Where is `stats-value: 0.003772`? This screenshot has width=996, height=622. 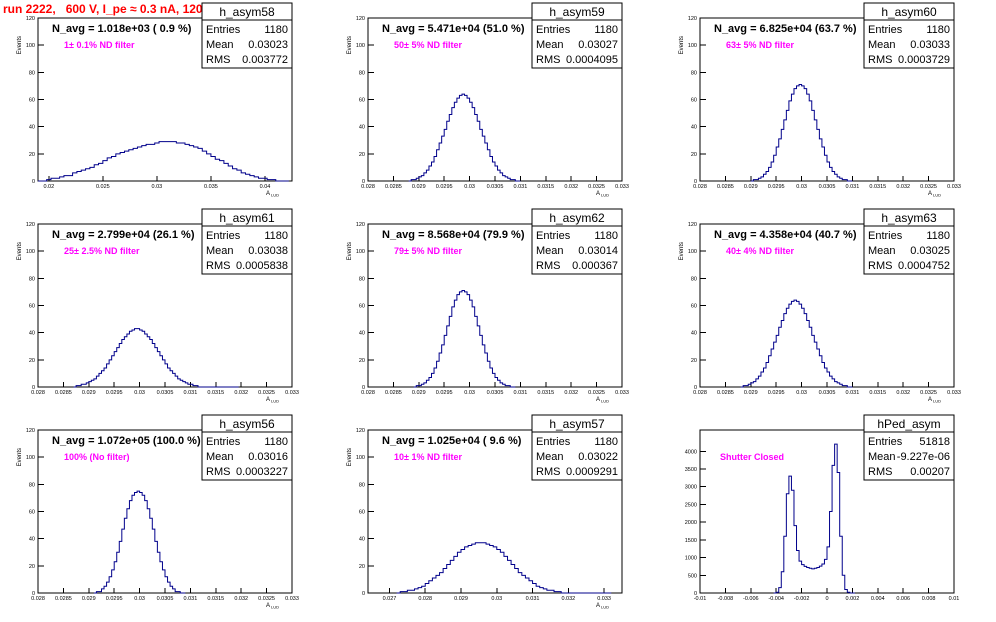
stats-value: 0.003772 is located at coordinates (265, 60).